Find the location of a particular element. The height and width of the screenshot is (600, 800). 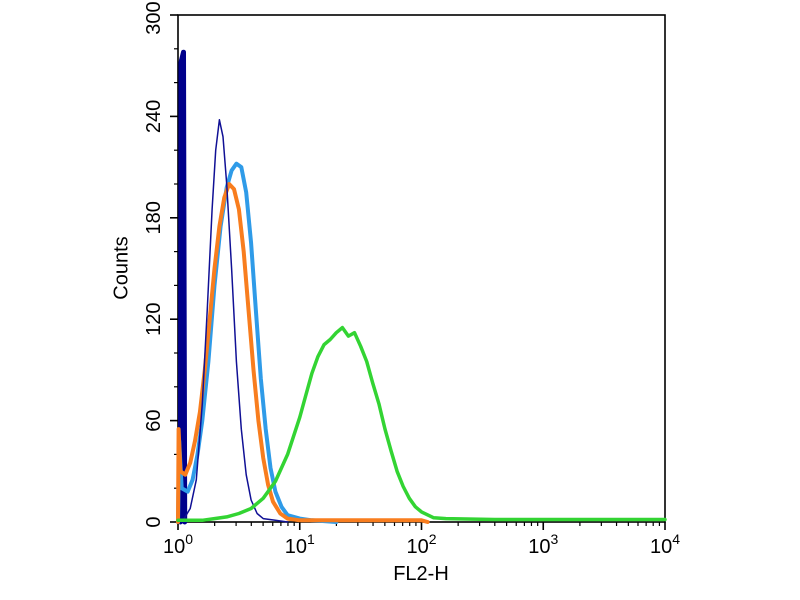

y-axis-title: Counts is located at coordinates (121, 268).